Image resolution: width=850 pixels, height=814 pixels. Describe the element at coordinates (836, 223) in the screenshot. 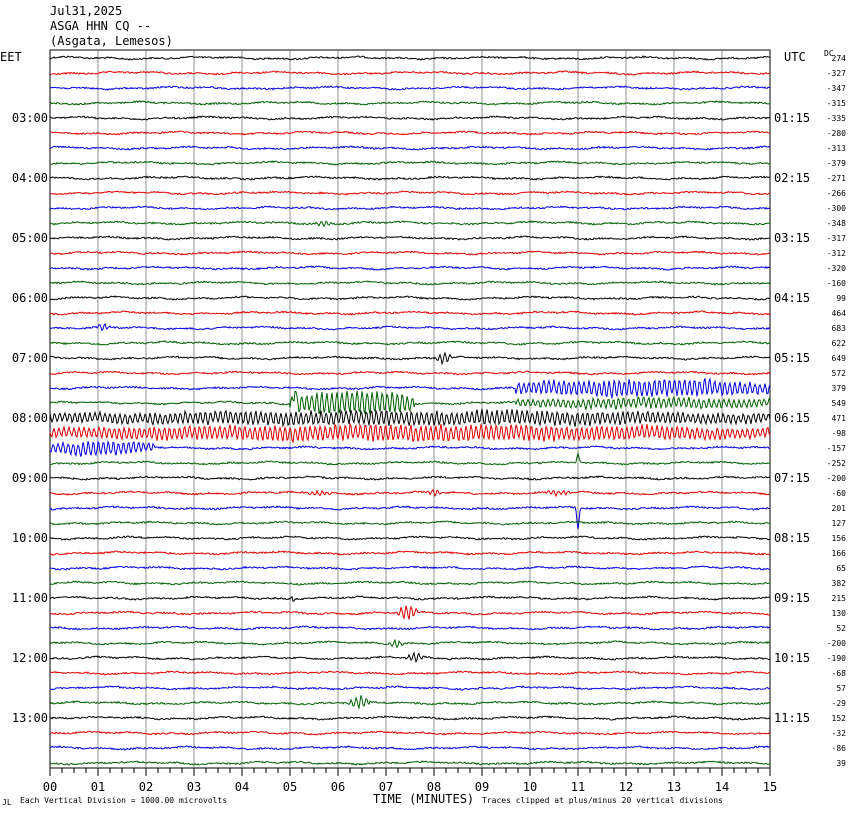

I see `dc-offset-label: -348` at that location.